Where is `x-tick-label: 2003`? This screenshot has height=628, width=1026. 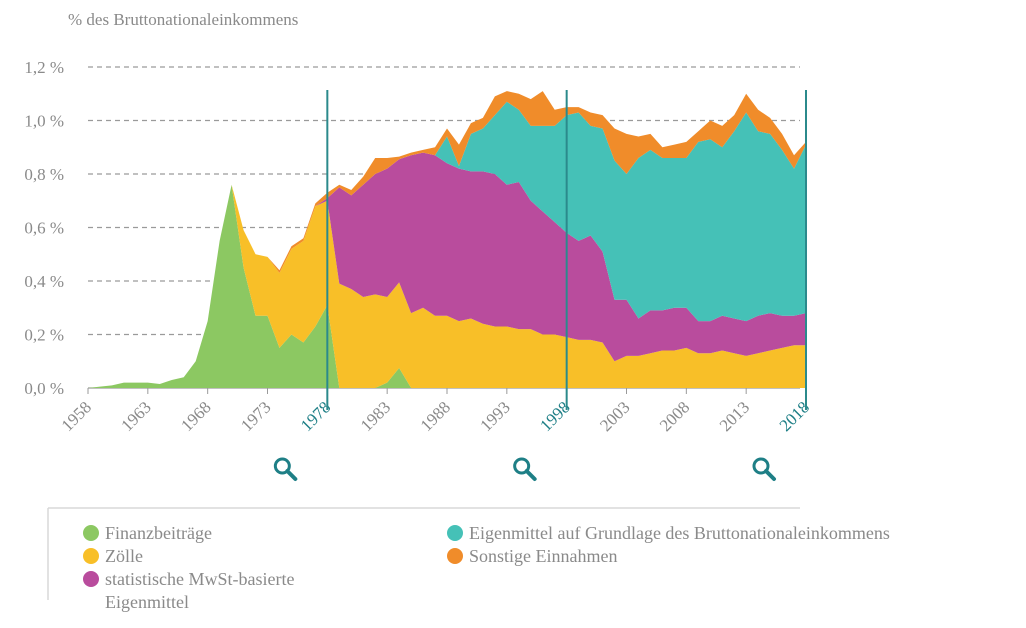
x-tick-label: 2003 is located at coordinates (614, 416).